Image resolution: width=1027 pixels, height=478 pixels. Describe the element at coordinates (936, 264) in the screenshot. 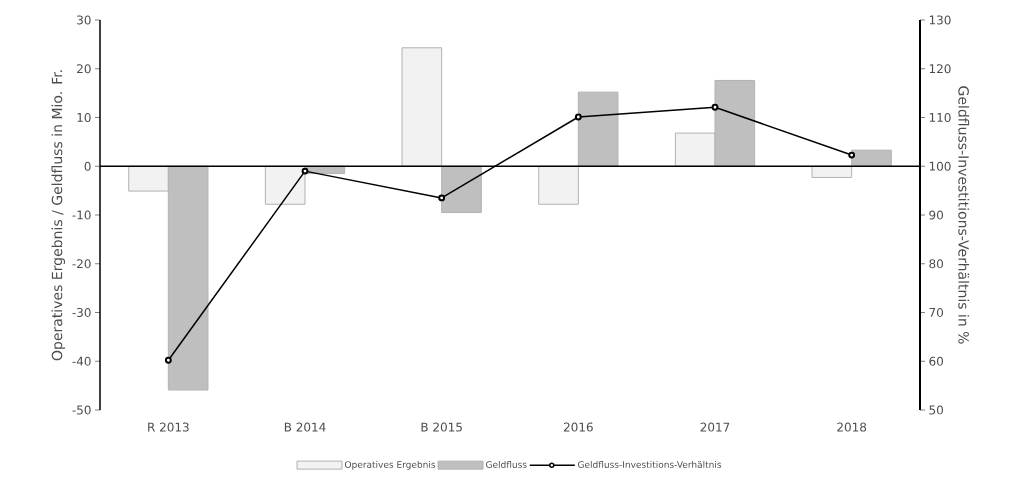

I see `y2-tick-label: 80` at that location.